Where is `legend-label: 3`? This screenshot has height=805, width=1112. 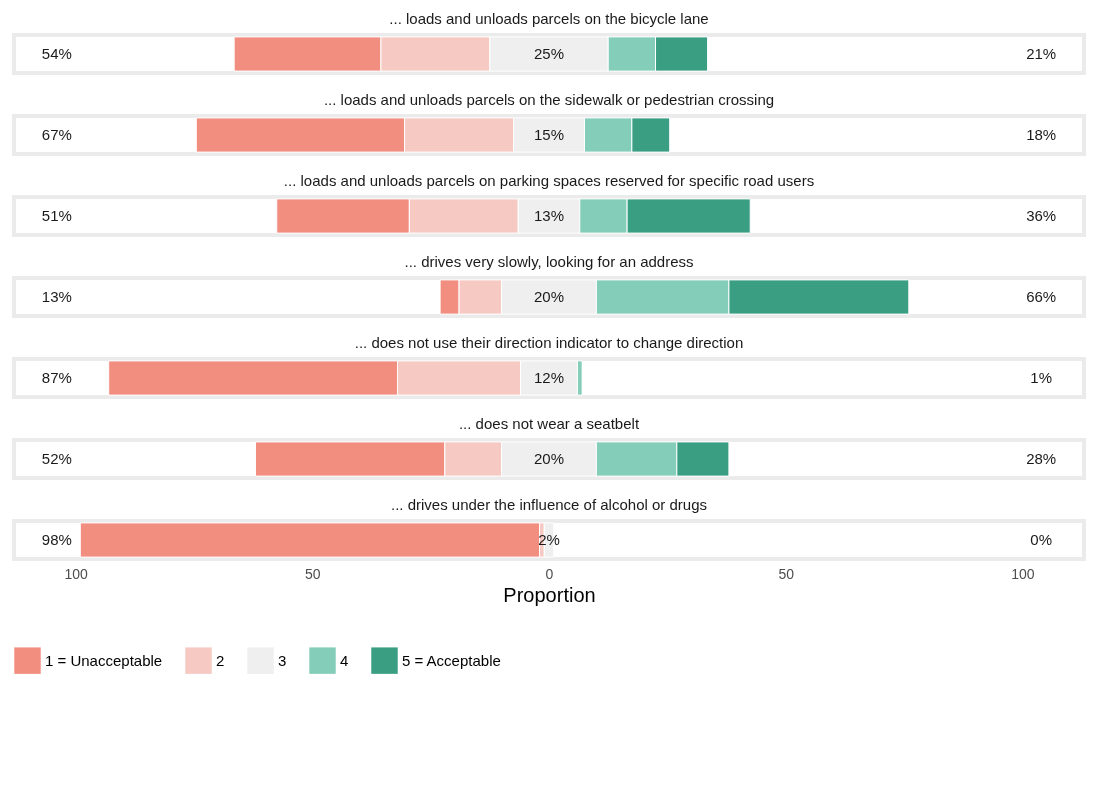
legend-label: 3 is located at coordinates (282, 660).